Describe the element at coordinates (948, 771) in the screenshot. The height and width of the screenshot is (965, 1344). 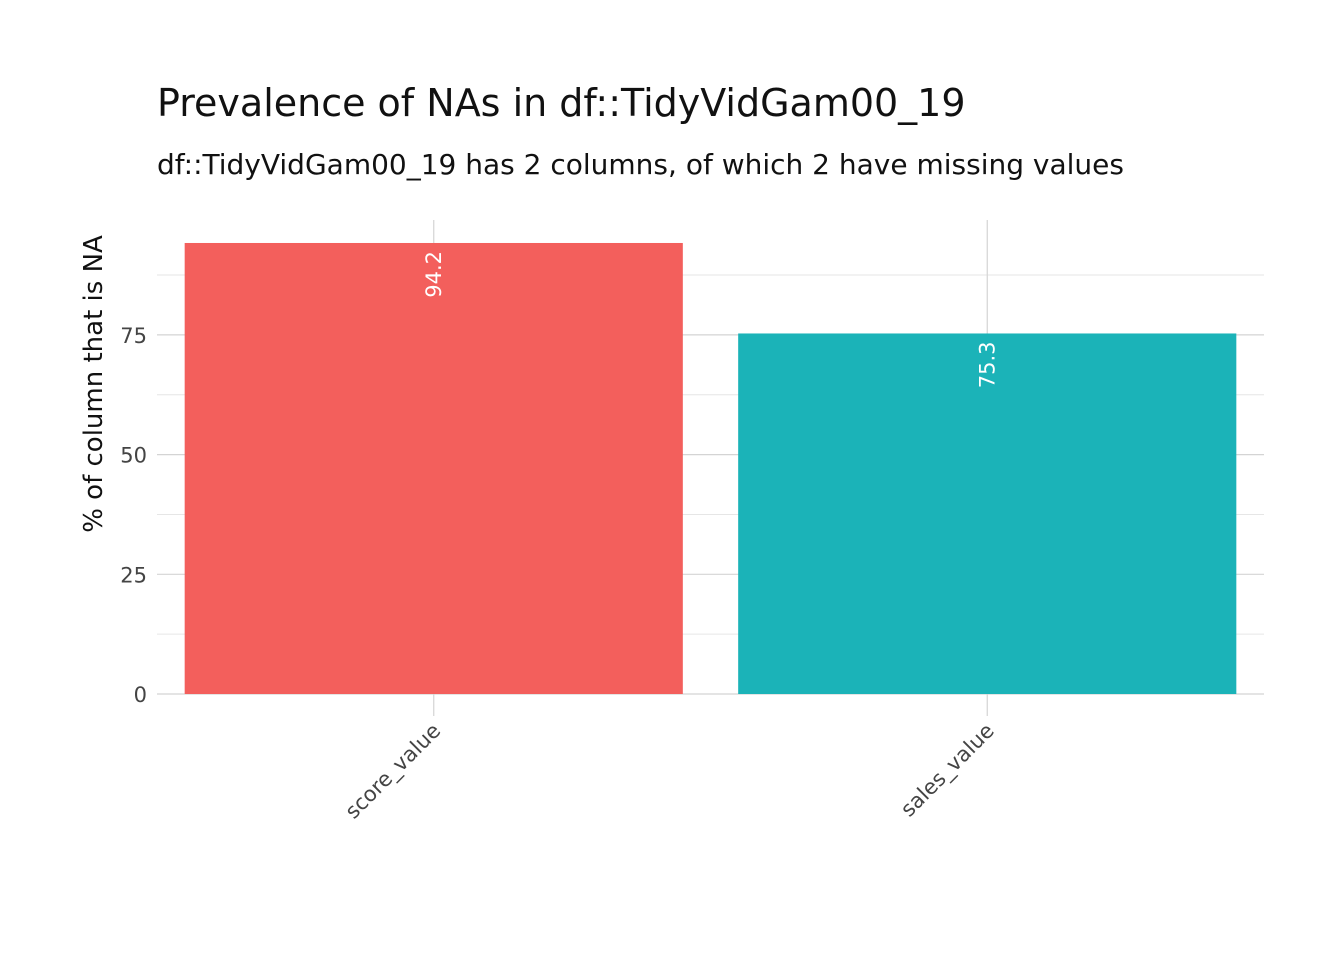
I see `x-tick-label: sales_value` at that location.